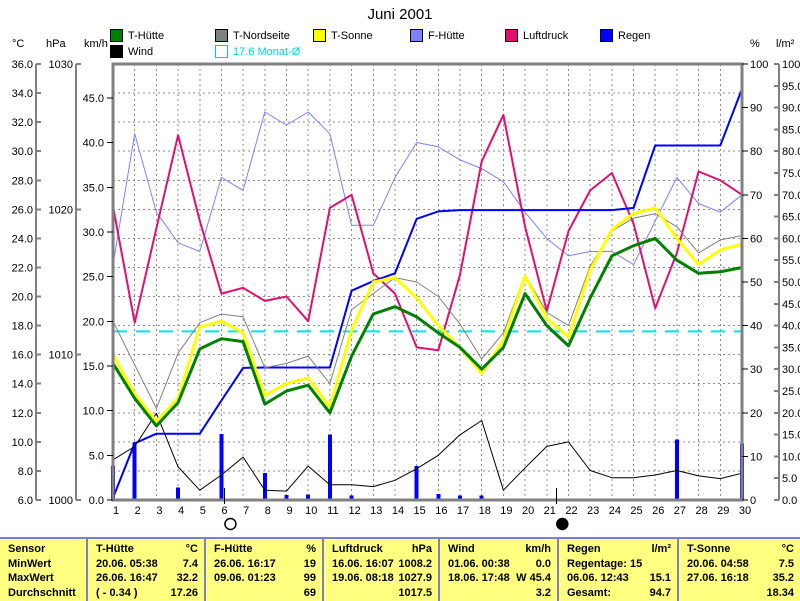 Image resolution: width=800 pixels, height=601 pixels. What do you see at coordinates (783, 578) in the screenshot?
I see `cell-value: 35.2` at bounding box center [783, 578].